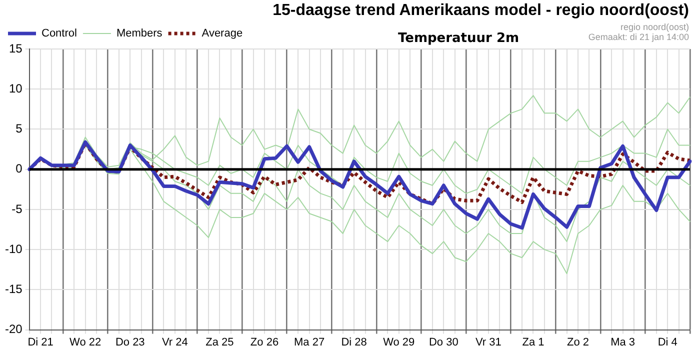 This screenshot has height=351, width=695. Describe the element at coordinates (41, 342) in the screenshot. I see `x-tick-label: Di 21` at that location.